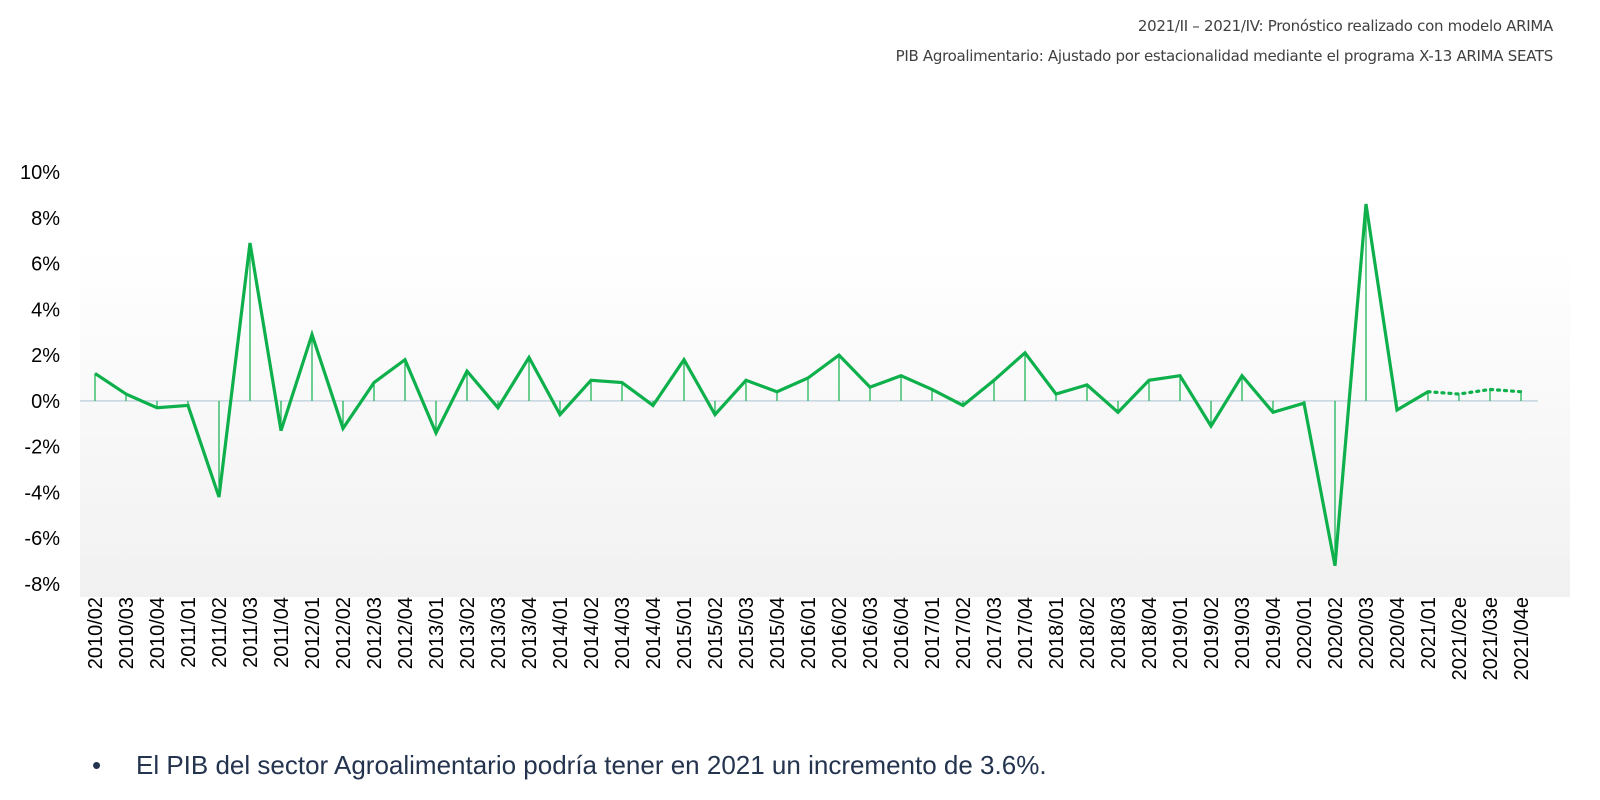 Image resolution: width=1600 pixels, height=800 pixels. Describe the element at coordinates (933, 633) in the screenshot. I see `x-tick-label: 2017/01` at that location.